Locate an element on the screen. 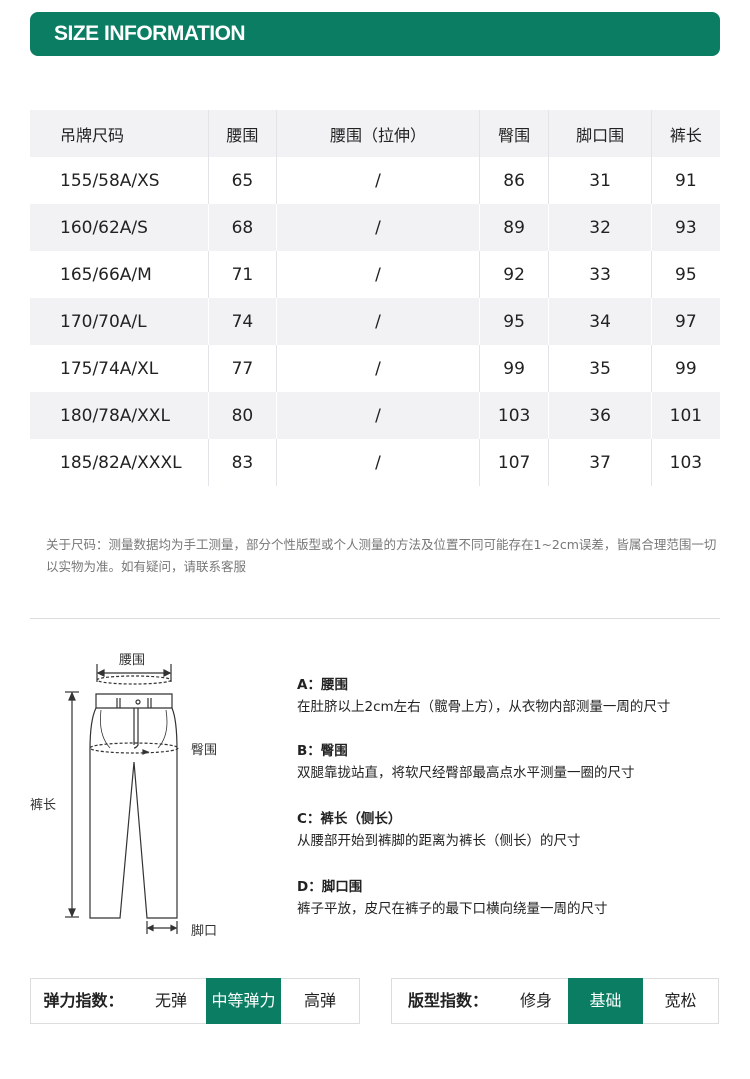 This screenshot has width=750, height=1079. table-cell: 160/62A/S is located at coordinates (119, 227).